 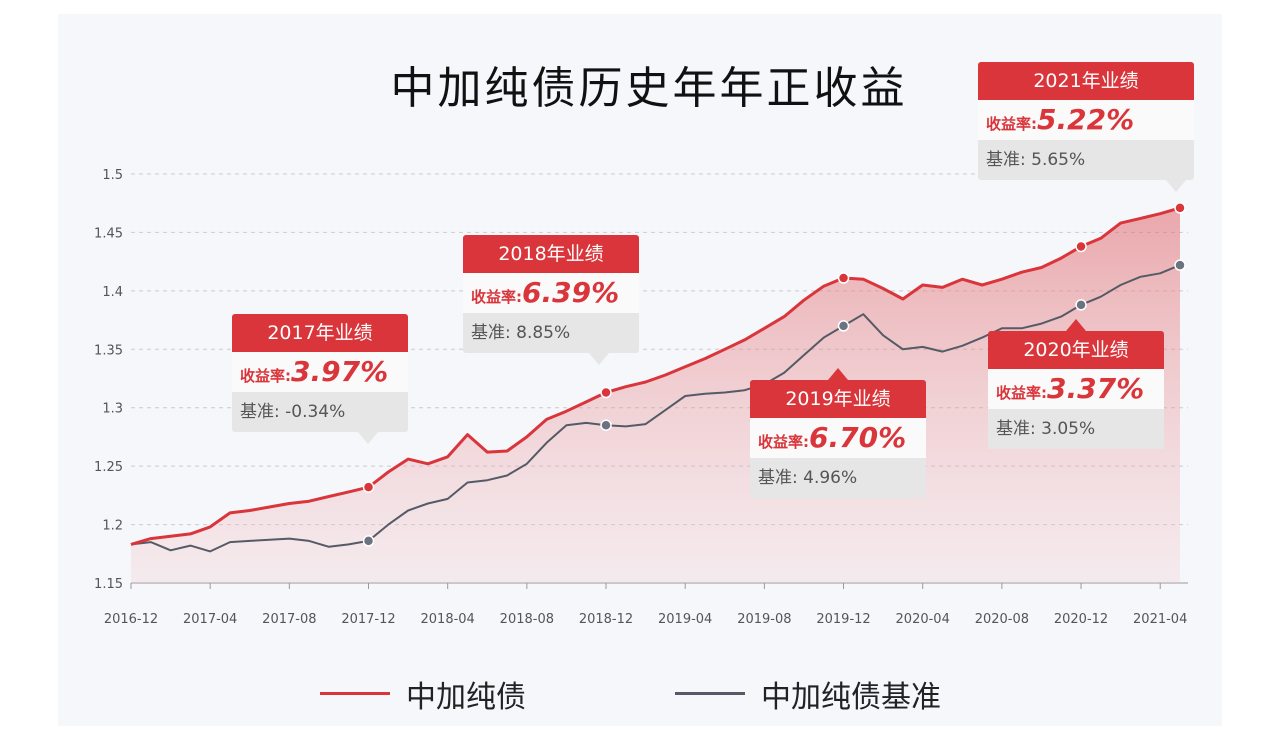 I want to click on annotation-2018: 2018年业绩 收益率:6.39% 基准: 8.85%, so click(x=551, y=300).